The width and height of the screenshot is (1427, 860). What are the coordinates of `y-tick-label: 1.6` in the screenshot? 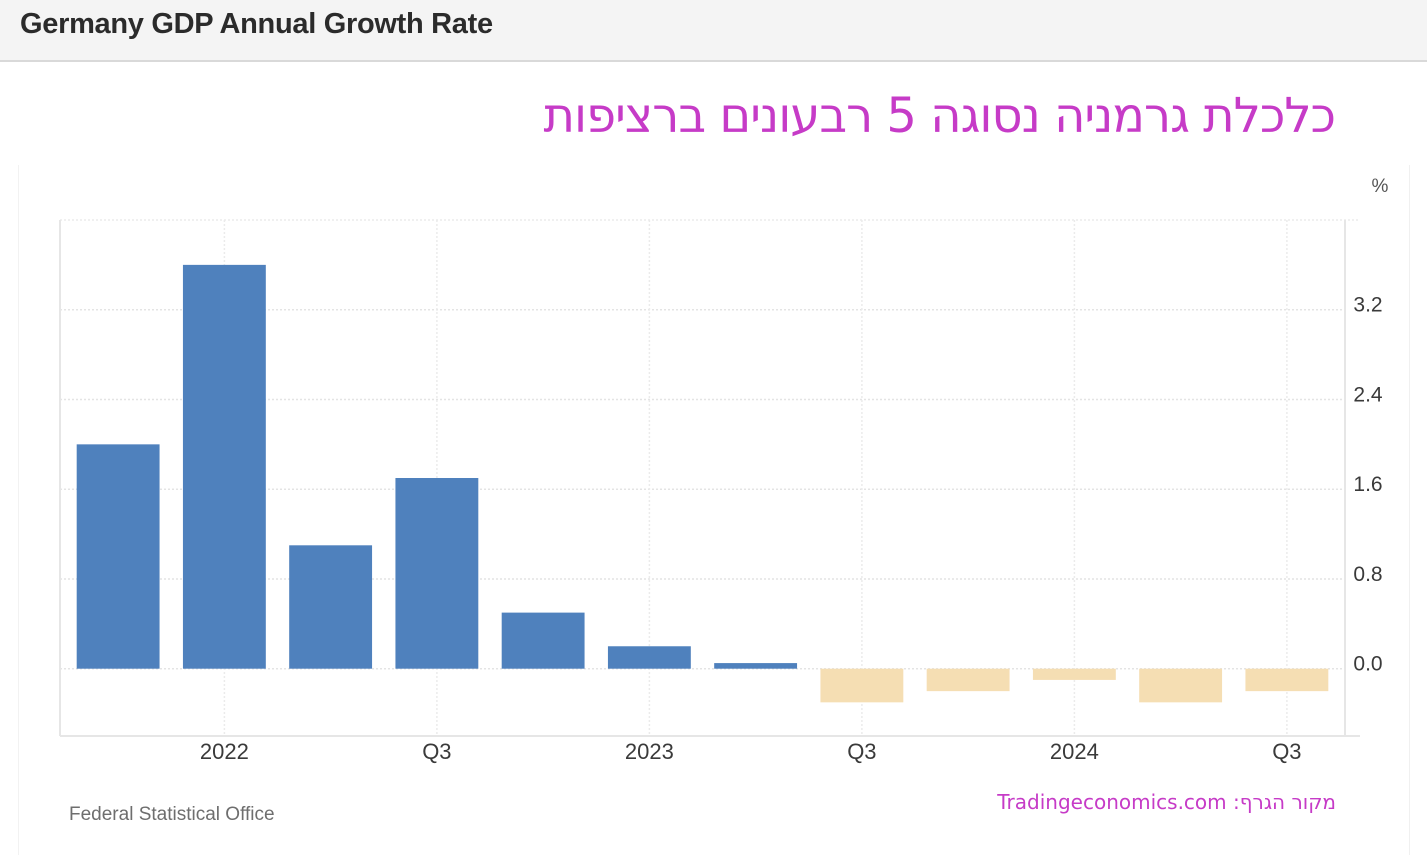 It's located at (1367, 484).